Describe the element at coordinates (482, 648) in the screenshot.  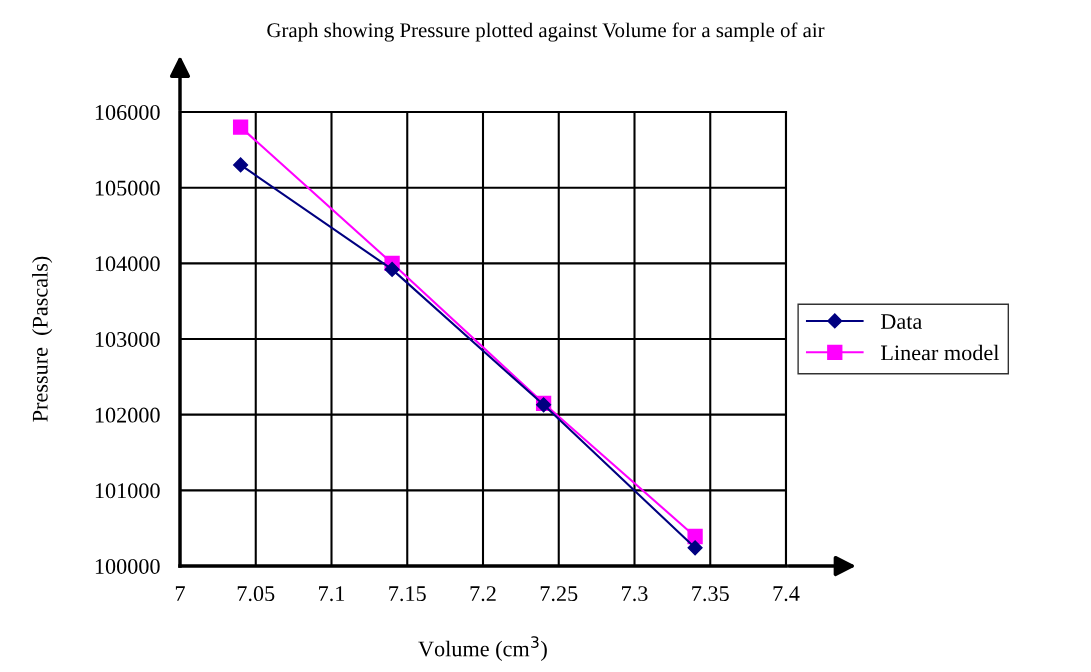
I see `x-axis-title: Volume (cm$^{3}$)` at that location.